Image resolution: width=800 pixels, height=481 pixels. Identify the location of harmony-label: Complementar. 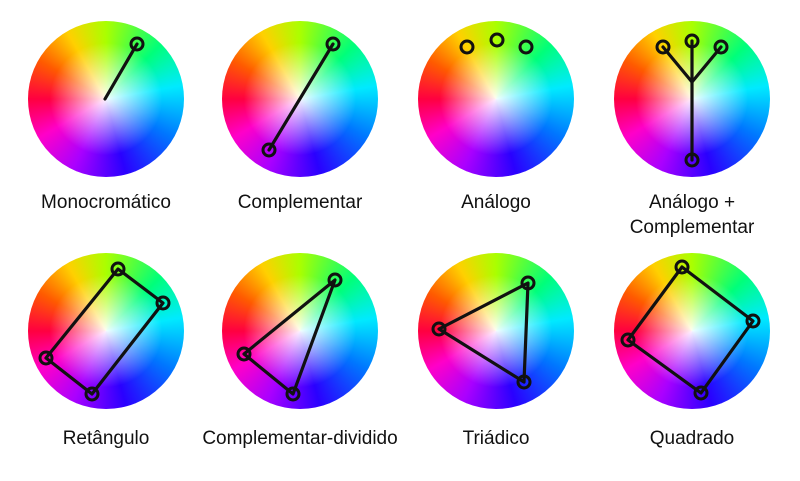
(300, 202).